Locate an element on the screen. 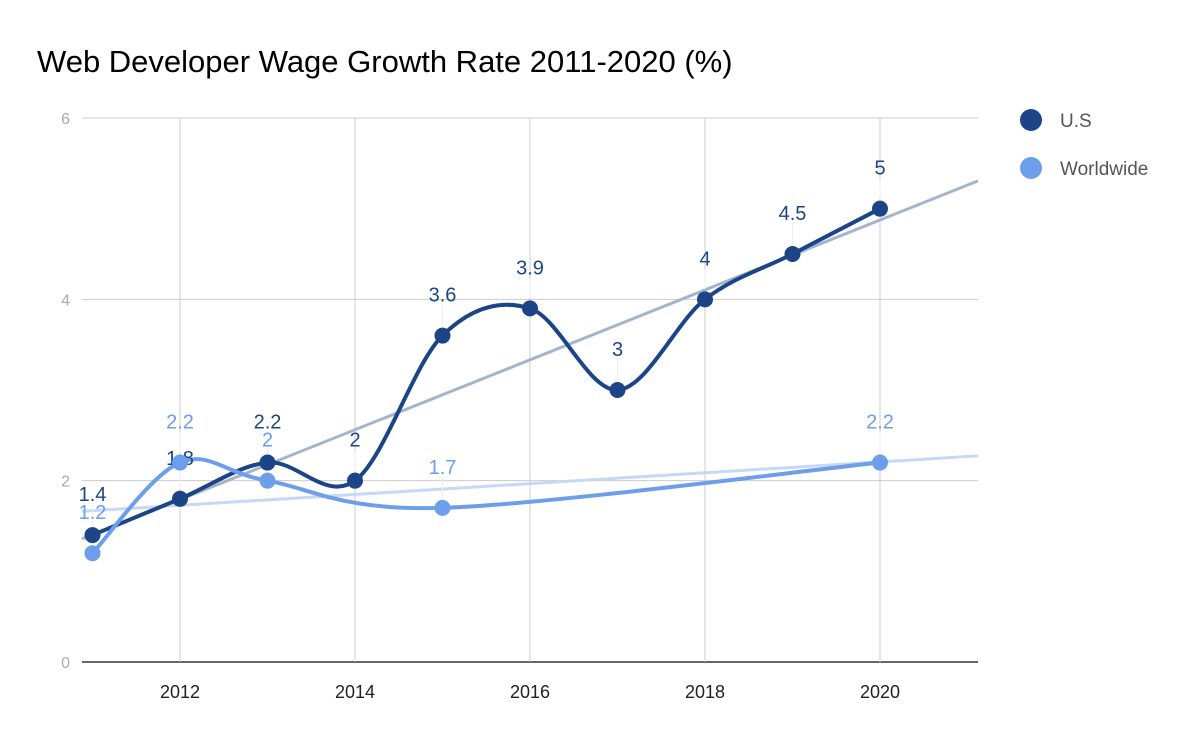 The width and height of the screenshot is (1200, 747). y-tick-label: 6 is located at coordinates (65, 119).